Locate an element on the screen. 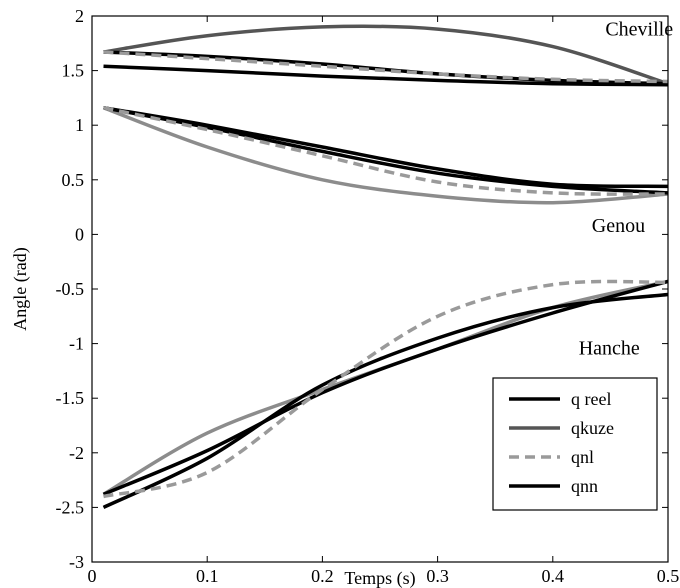 The width and height of the screenshot is (680, 588). legend-label: qnn is located at coordinates (584, 486).